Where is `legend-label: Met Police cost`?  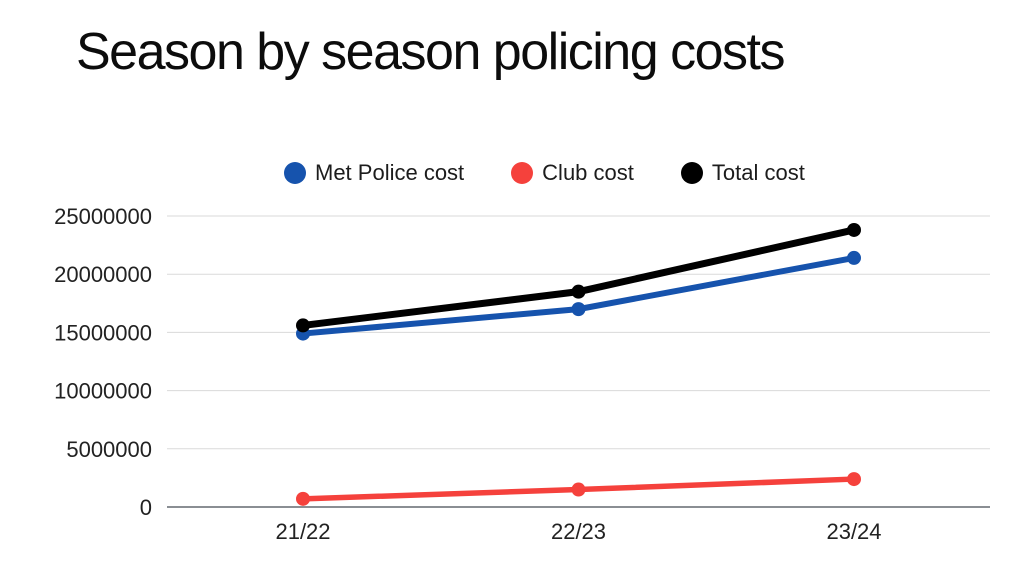 legend-label: Met Police cost is located at coordinates (390, 172).